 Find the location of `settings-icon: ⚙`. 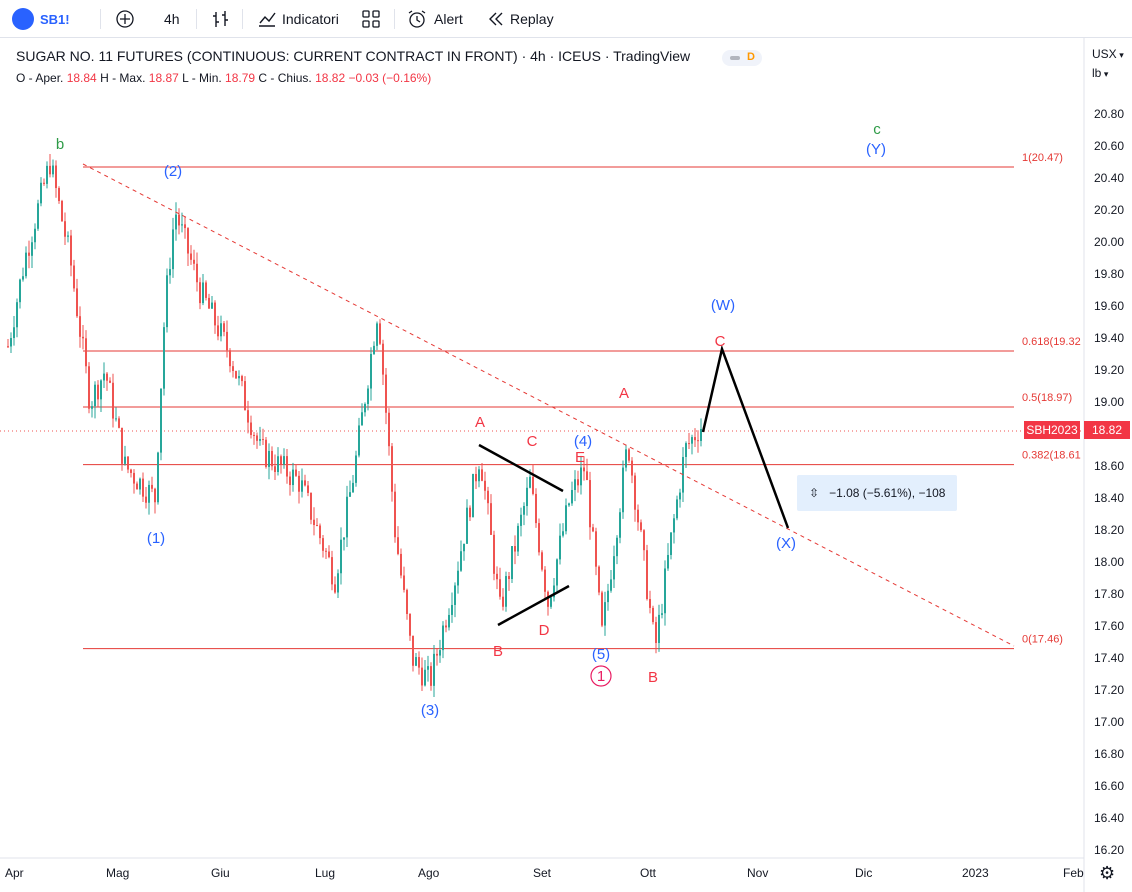

settings-icon: ⚙ is located at coordinates (1107, 873).